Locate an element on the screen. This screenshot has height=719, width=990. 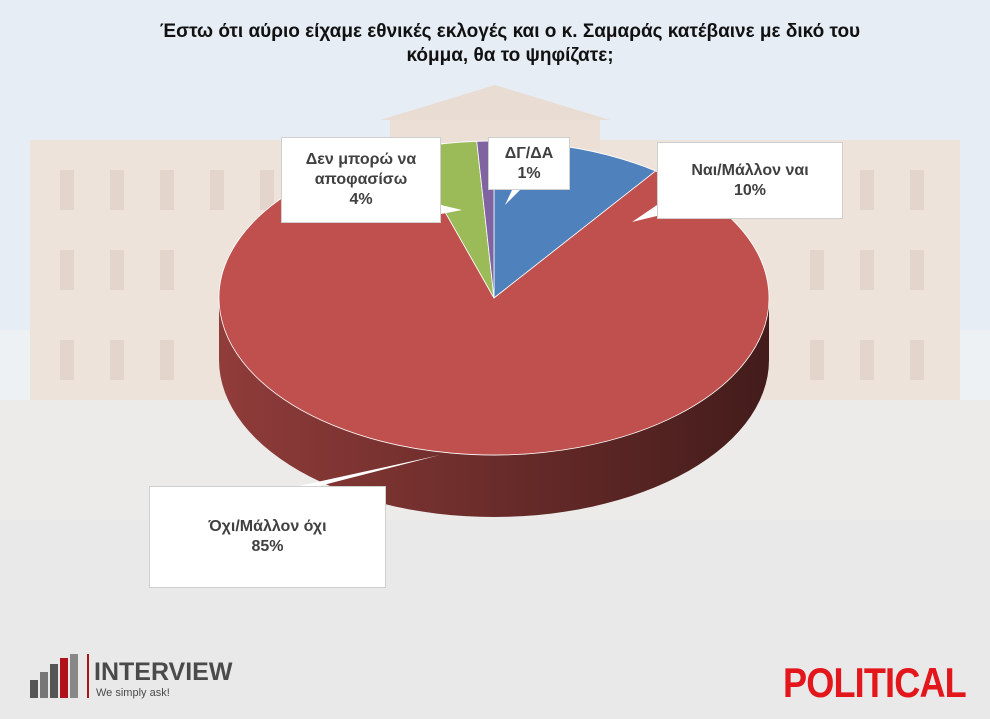
interview-logo-name: INTERVIEW is located at coordinates (163, 672).